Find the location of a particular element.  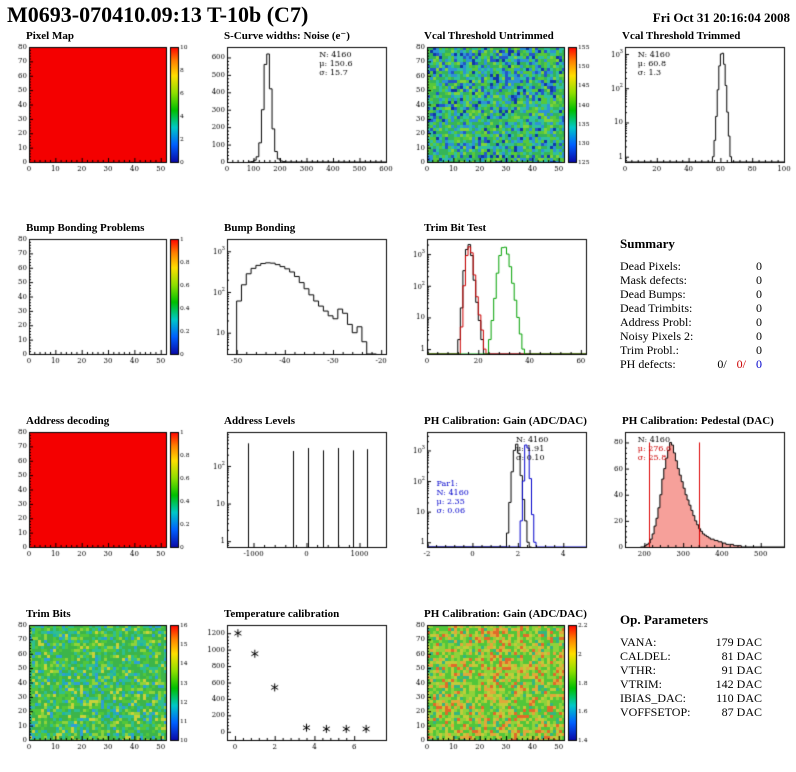

row-label: VOFFSETOP: is located at coordinates (655, 712).